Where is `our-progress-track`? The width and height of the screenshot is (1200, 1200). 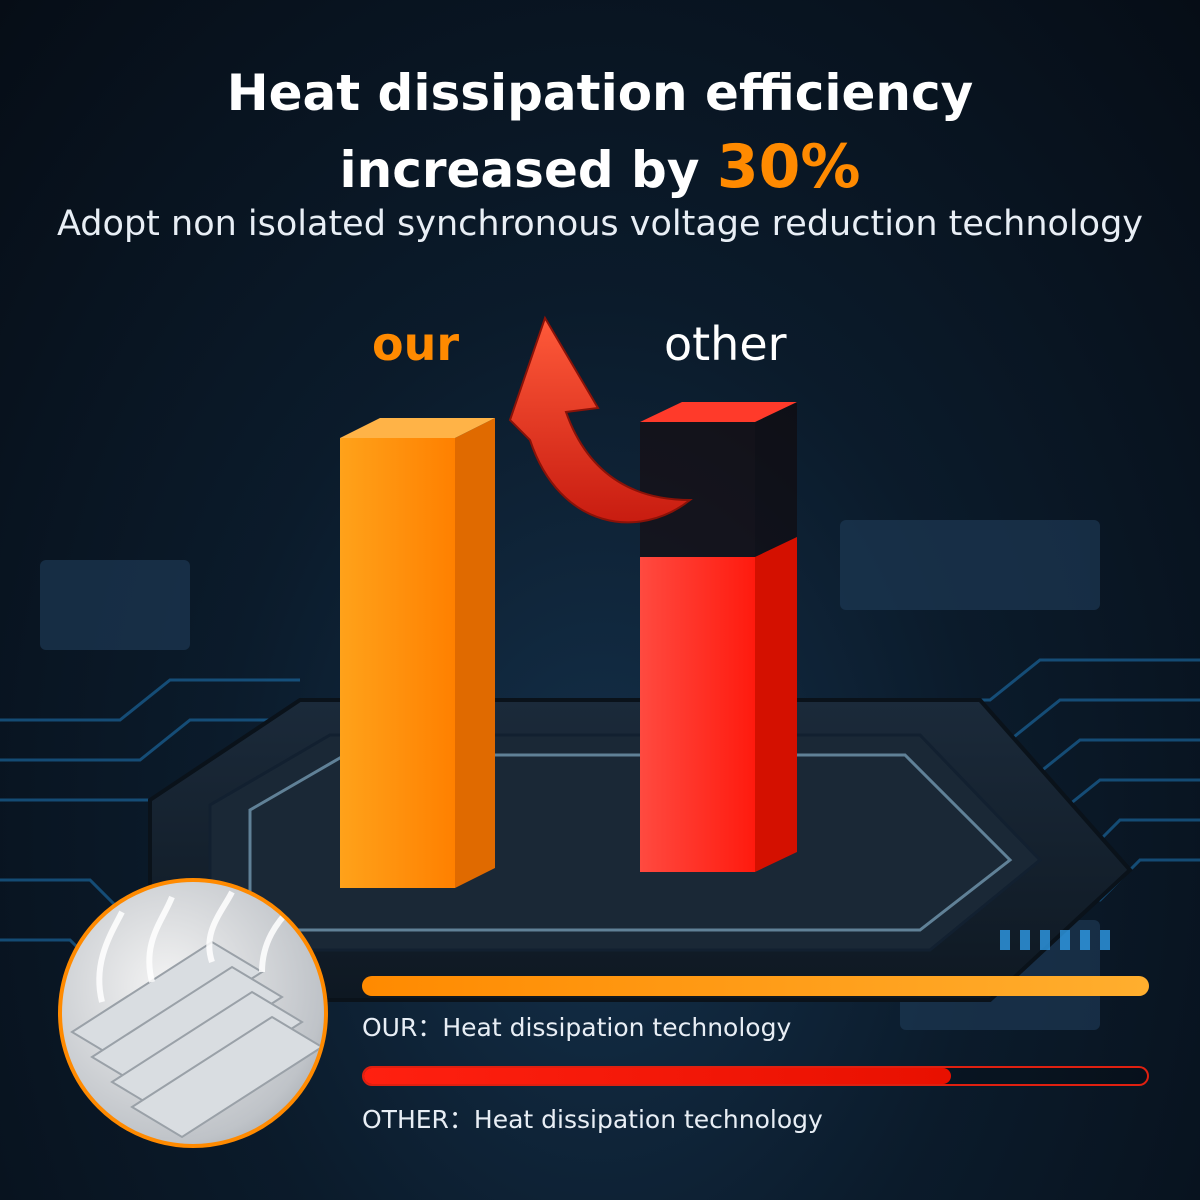
our-progress-track is located at coordinates (755, 986).